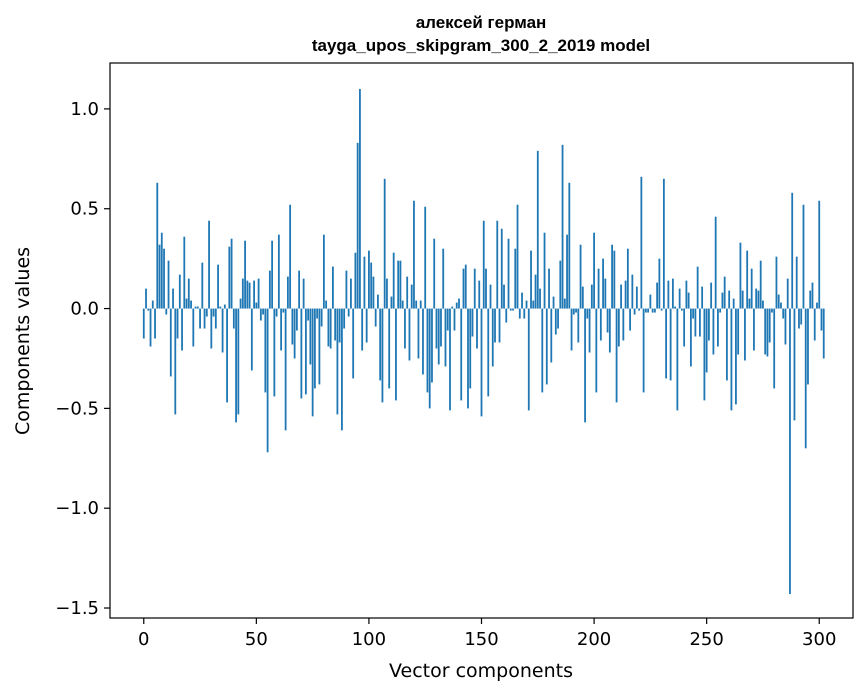 This screenshot has width=867, height=696. What do you see at coordinates (481, 639) in the screenshot?
I see `x-tick-label: 150` at bounding box center [481, 639].